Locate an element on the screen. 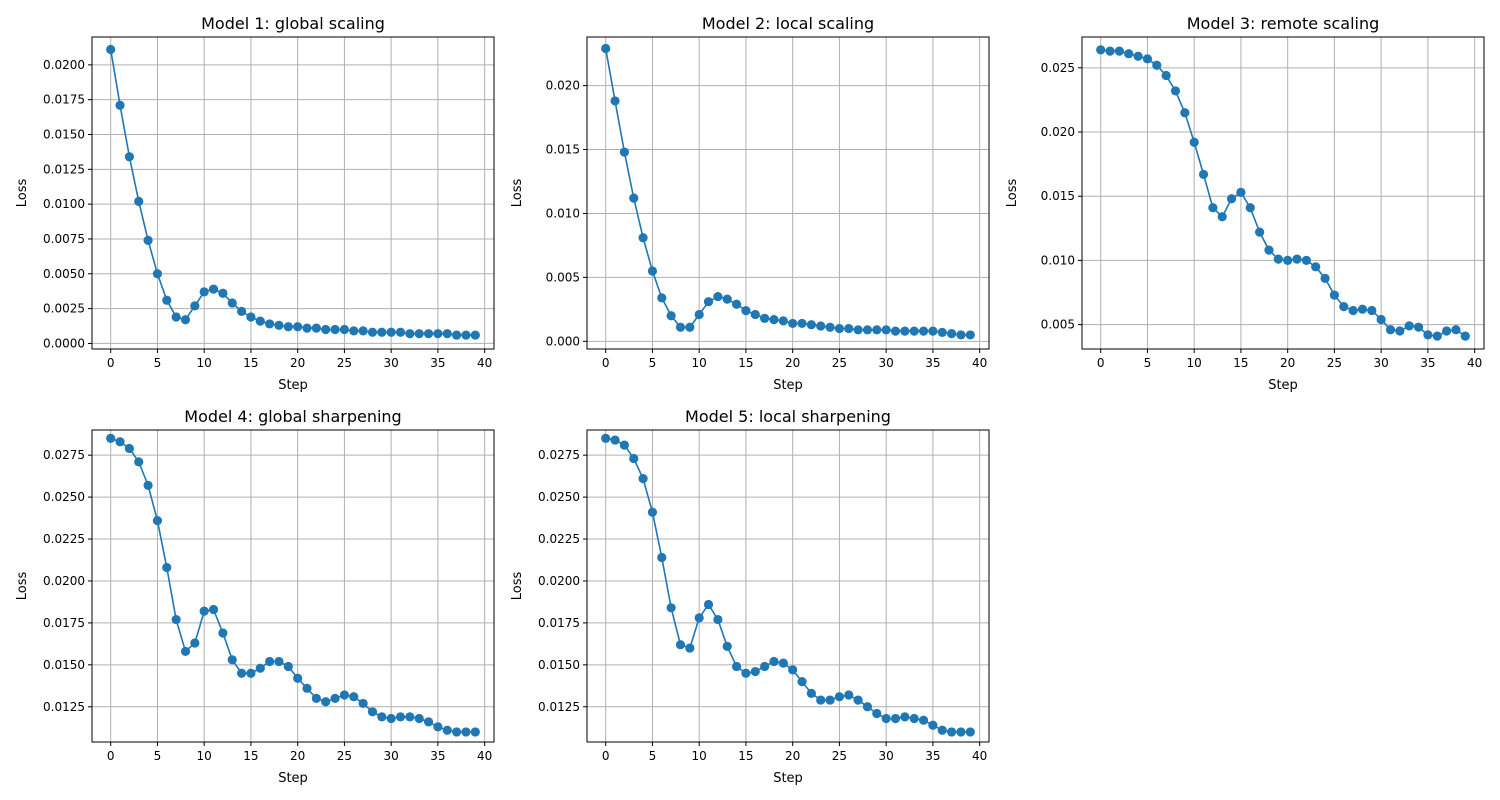 The image size is (1500, 800). y-tick-label: 0.0100 is located at coordinates (64, 204).